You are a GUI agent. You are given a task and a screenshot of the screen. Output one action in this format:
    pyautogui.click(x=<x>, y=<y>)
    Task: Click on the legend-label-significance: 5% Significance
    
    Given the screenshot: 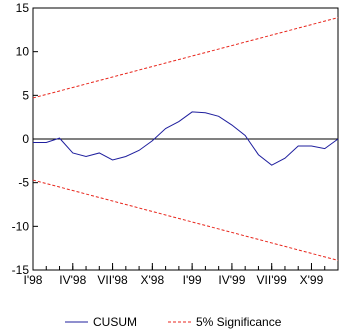 What is the action you would take?
    pyautogui.click(x=239, y=322)
    